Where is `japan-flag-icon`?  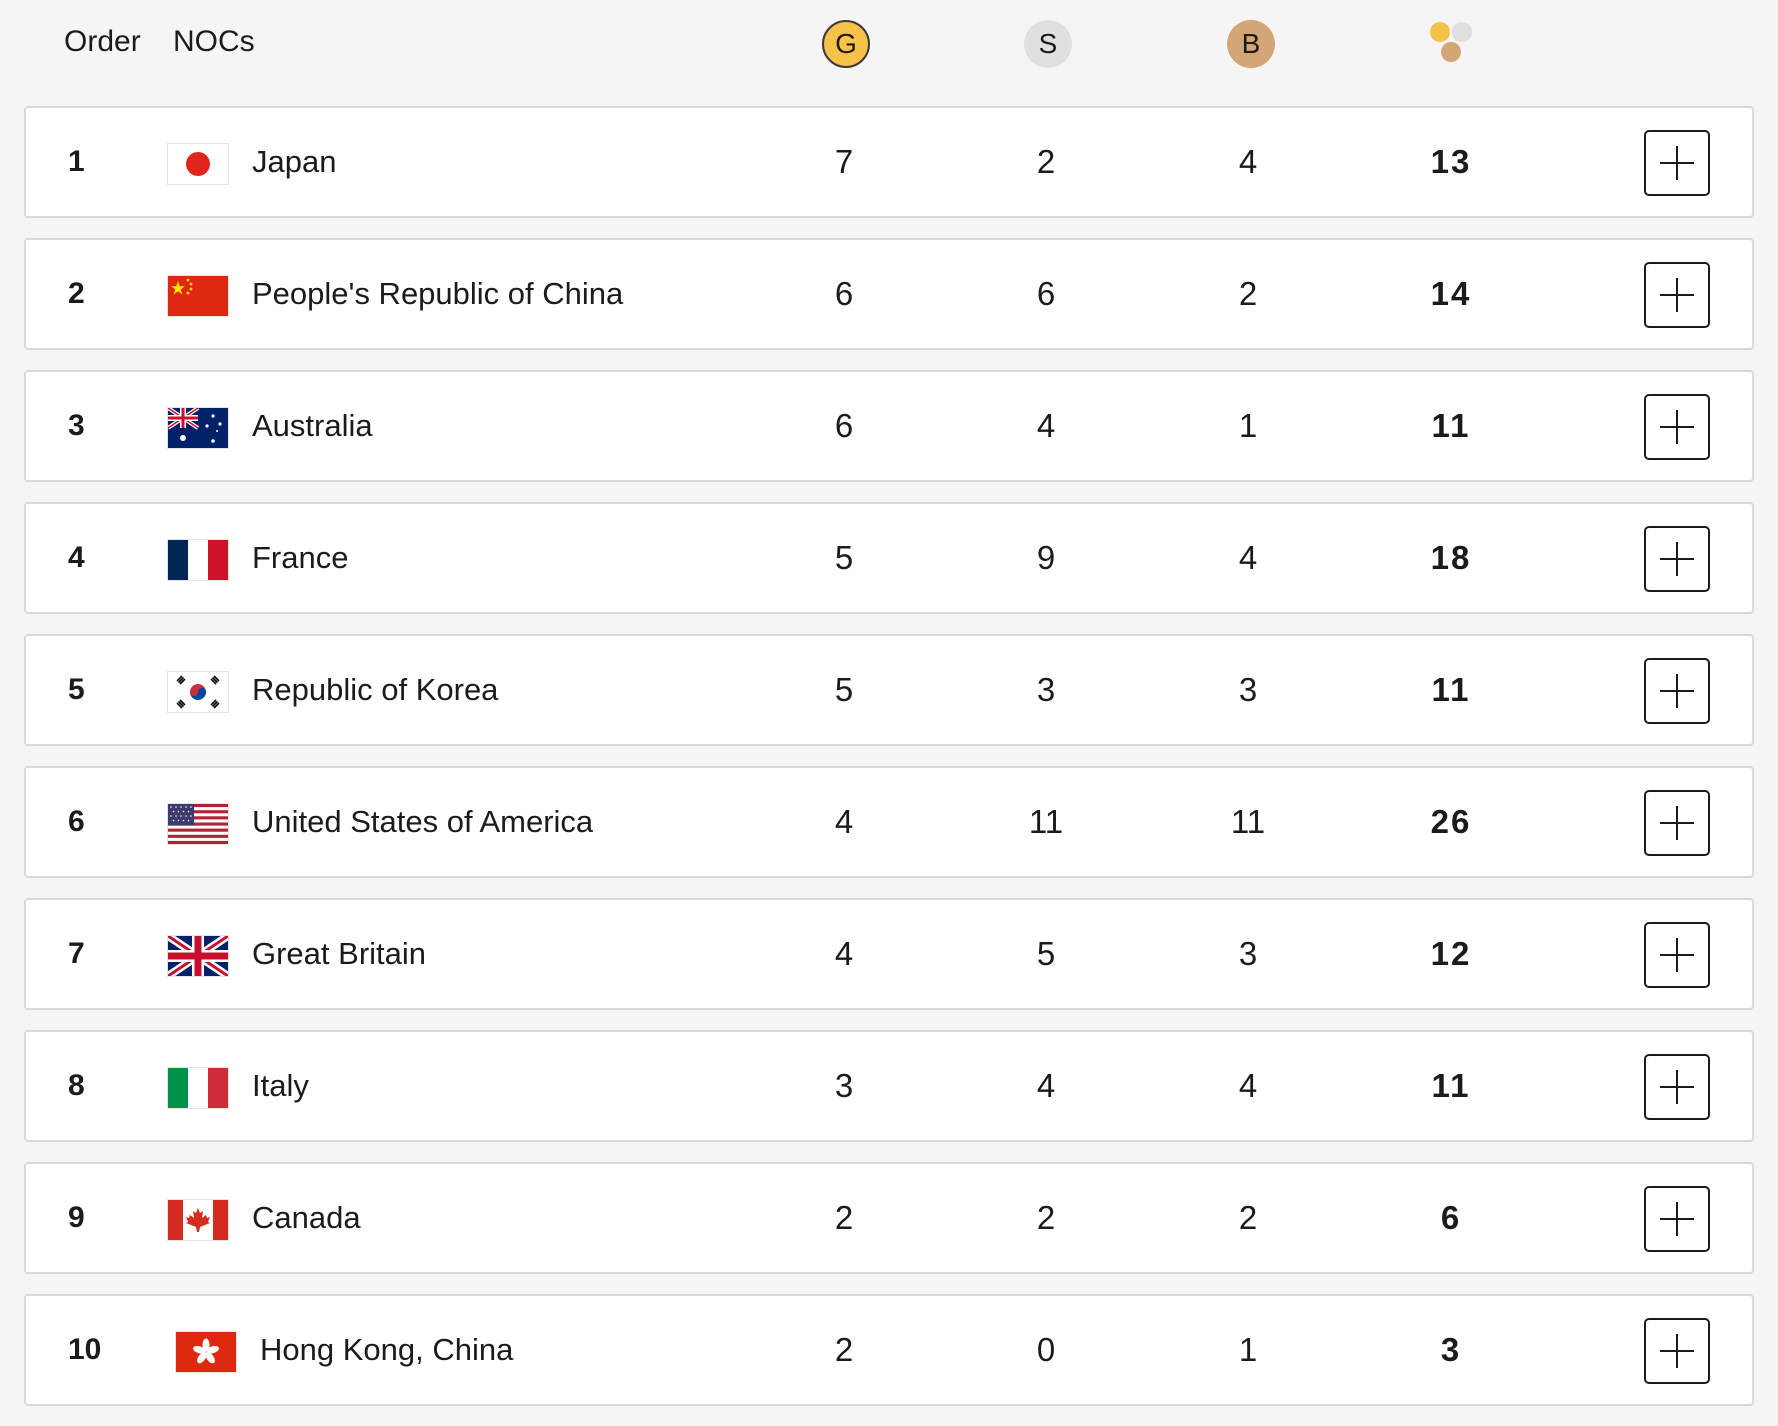 japan-flag-icon is located at coordinates (198, 164).